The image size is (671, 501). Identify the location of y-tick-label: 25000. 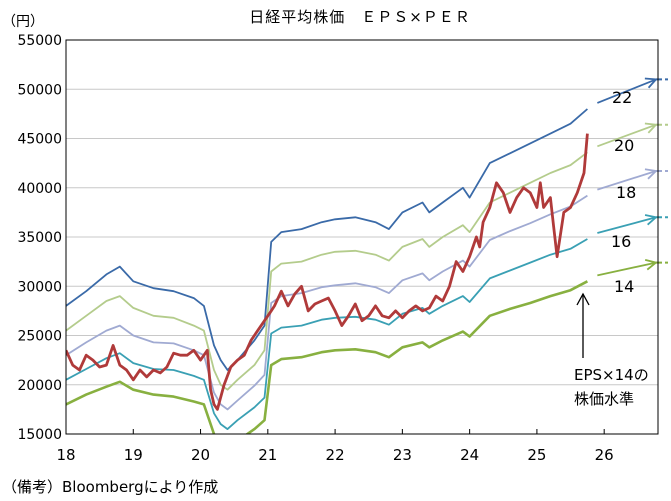
(39, 337).